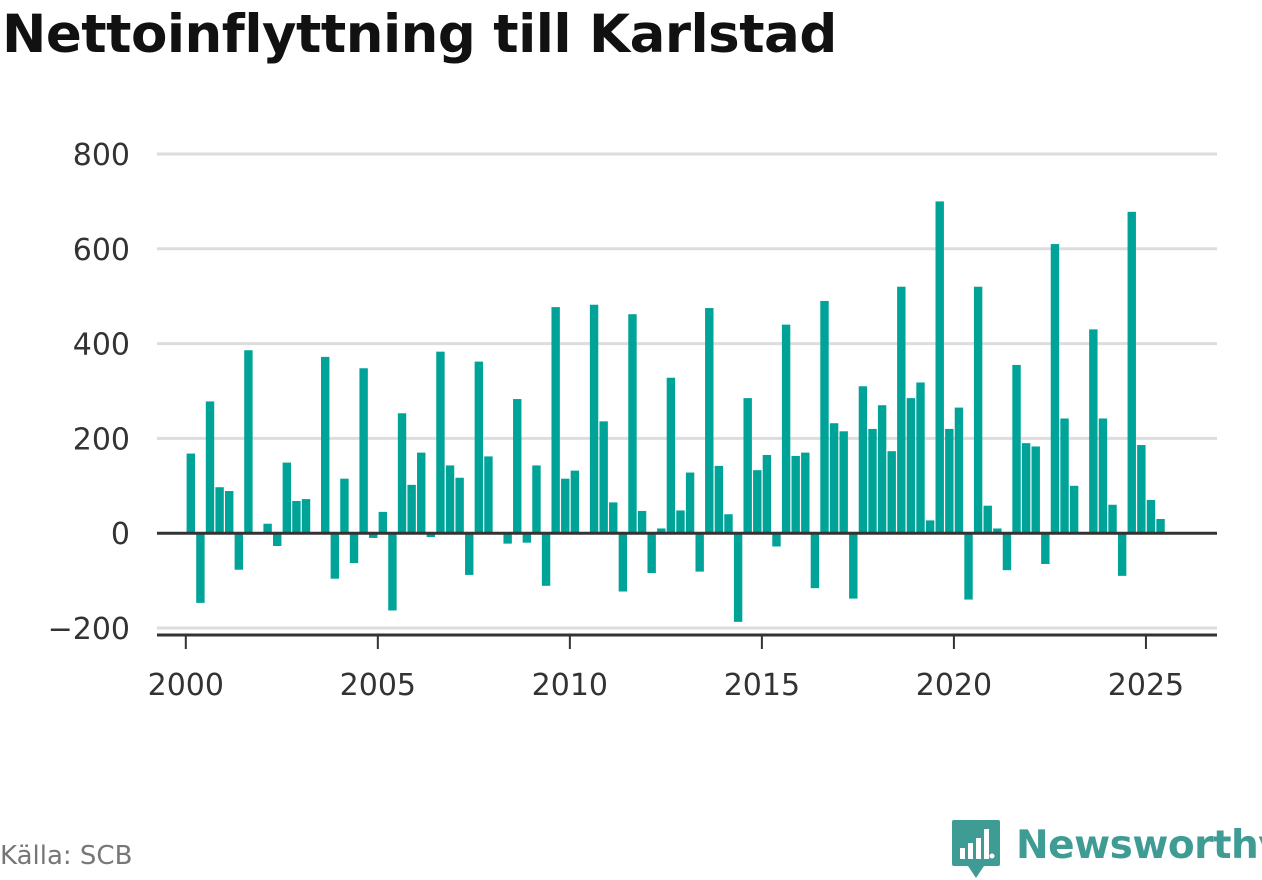  Describe the element at coordinates (954, 685) in the screenshot. I see `x-tick-label: 2020` at that location.